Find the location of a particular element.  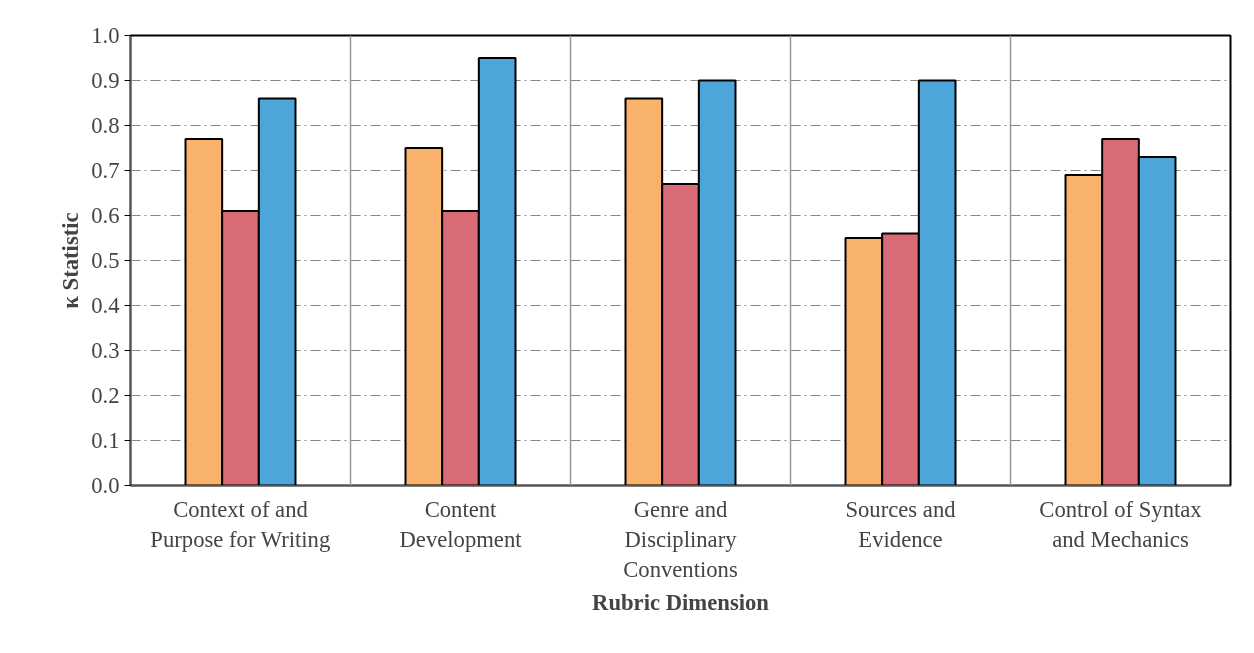

y-tick-label: 0.1 is located at coordinates (105, 440).